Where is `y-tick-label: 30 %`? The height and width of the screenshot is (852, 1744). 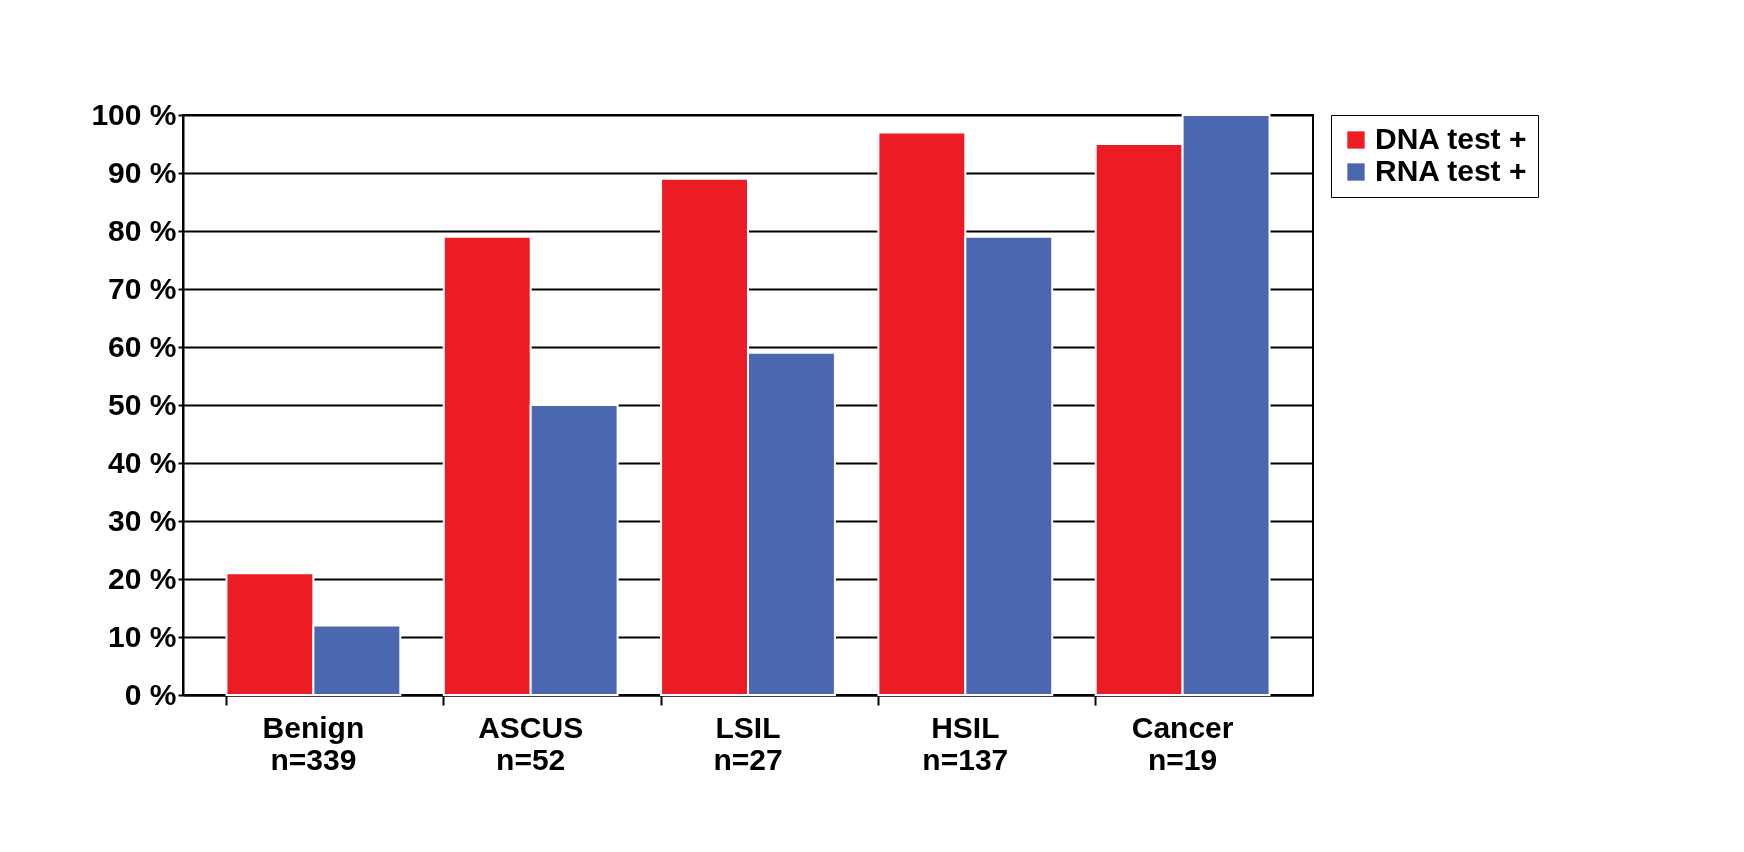
y-tick-label: 30 % is located at coordinates (142, 520).